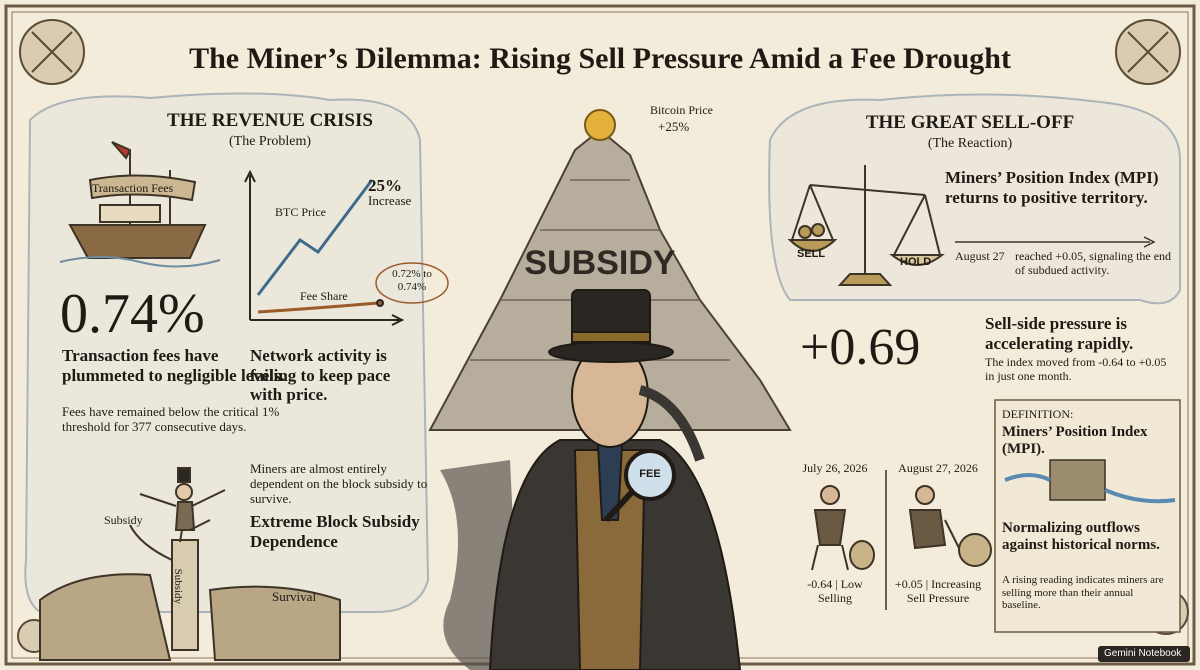 The image size is (1200, 670). What do you see at coordinates (1038, 414) in the screenshot?
I see `definition-tag: DEFINITION:` at bounding box center [1038, 414].